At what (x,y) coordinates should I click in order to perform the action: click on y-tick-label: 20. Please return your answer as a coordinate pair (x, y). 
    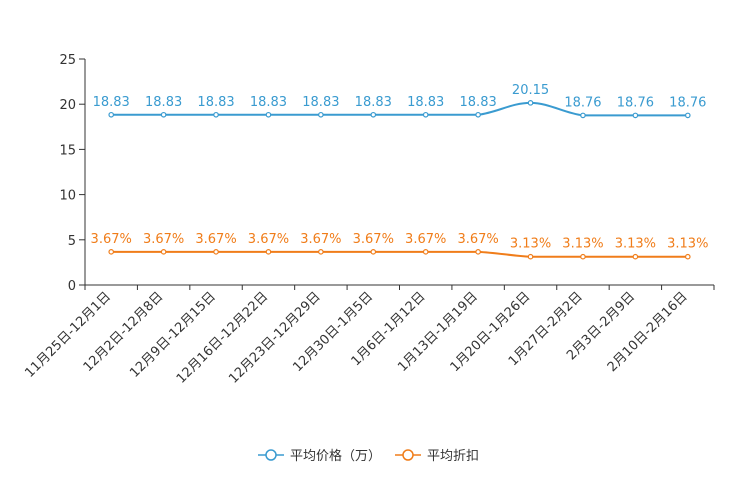
    Looking at the image, I should click on (67, 105).